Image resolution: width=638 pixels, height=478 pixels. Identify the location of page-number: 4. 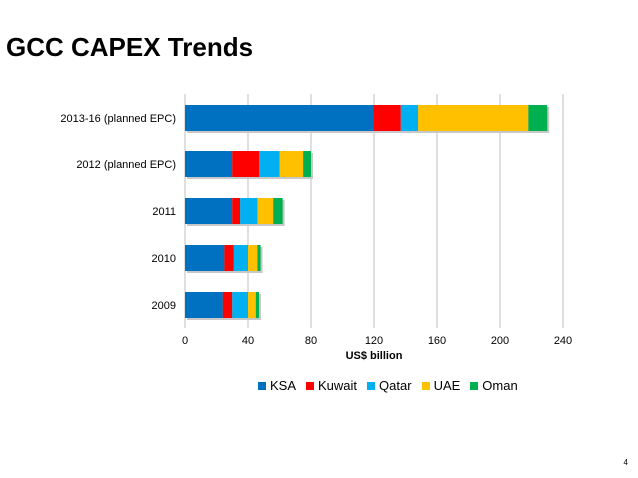
(625, 462).